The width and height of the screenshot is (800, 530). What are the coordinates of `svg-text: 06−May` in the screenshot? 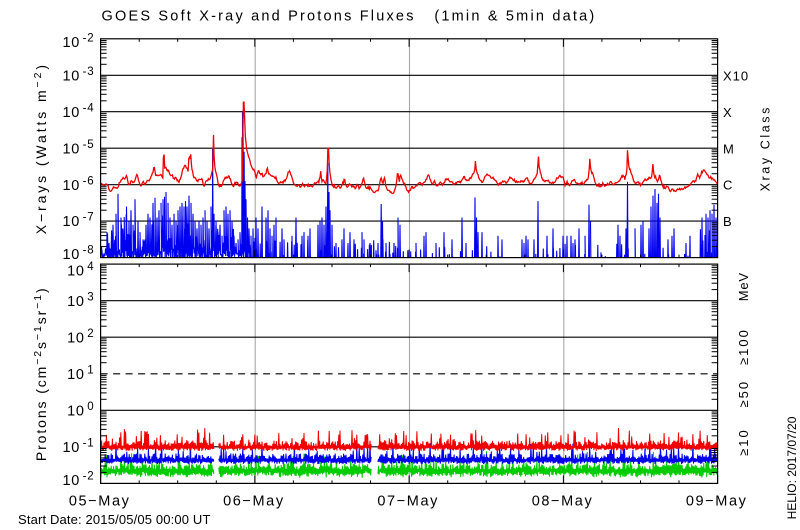 It's located at (254, 501).